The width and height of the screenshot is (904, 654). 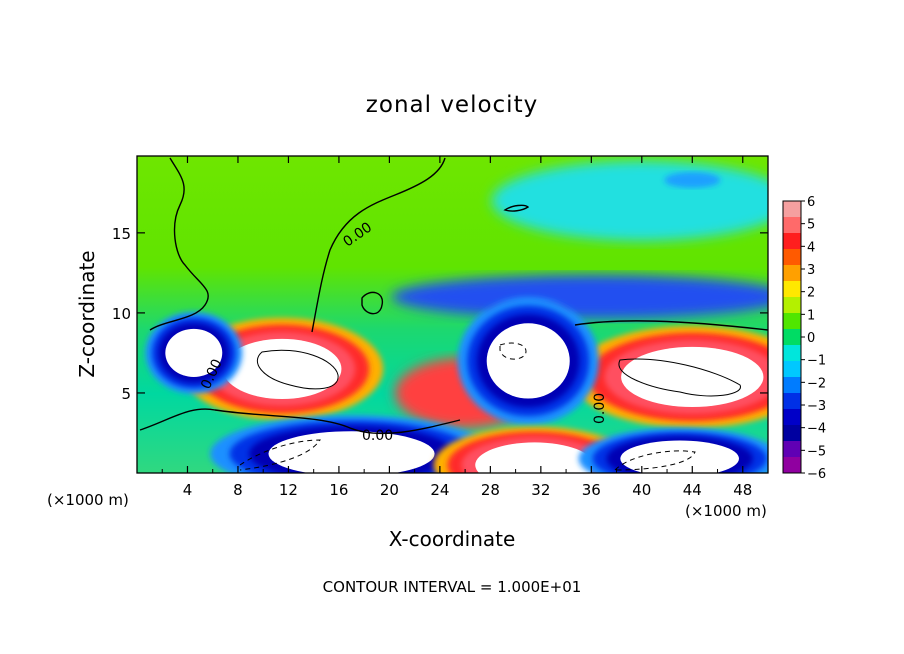 What do you see at coordinates (726, 511) in the screenshot?
I see `x-unit-label-right: (×1000 m)` at bounding box center [726, 511].